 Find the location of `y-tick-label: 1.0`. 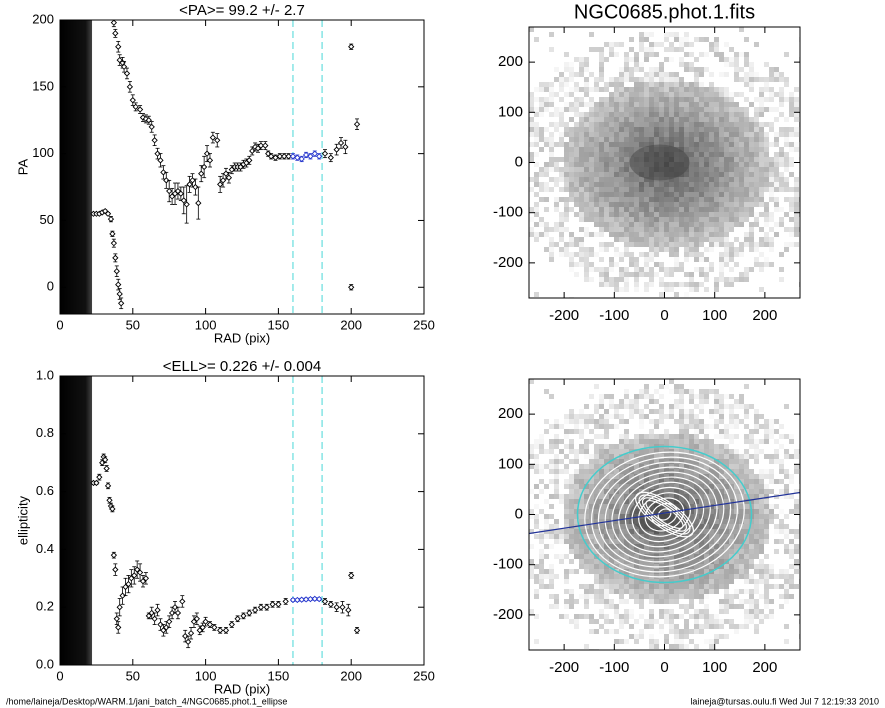

y-tick-label: 1.0 is located at coordinates (45, 374).